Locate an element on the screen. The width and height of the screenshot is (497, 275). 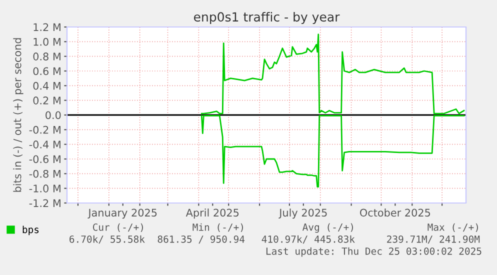
x-tick-label: January 2025 is located at coordinates (122, 213).